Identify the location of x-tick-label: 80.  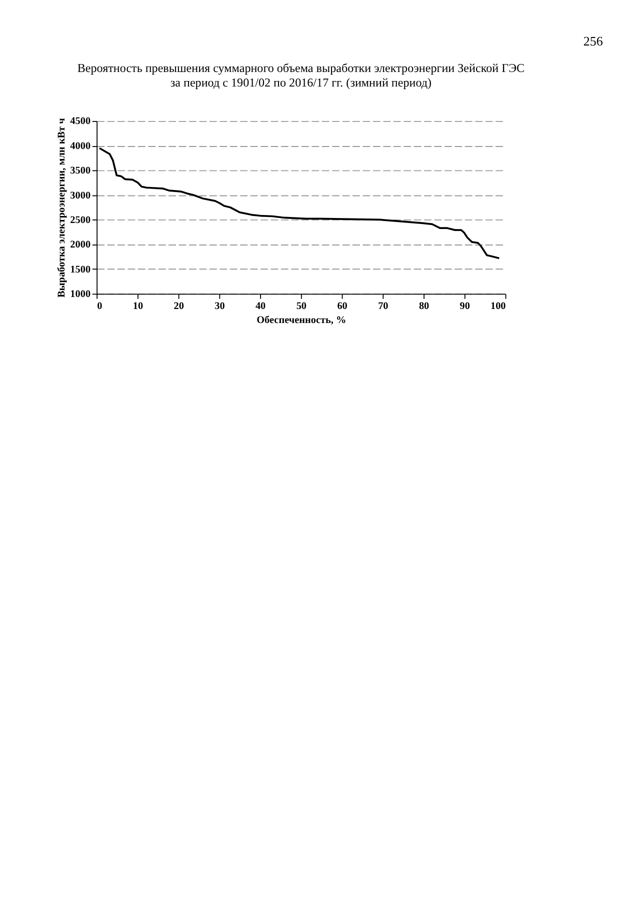
(424, 306).